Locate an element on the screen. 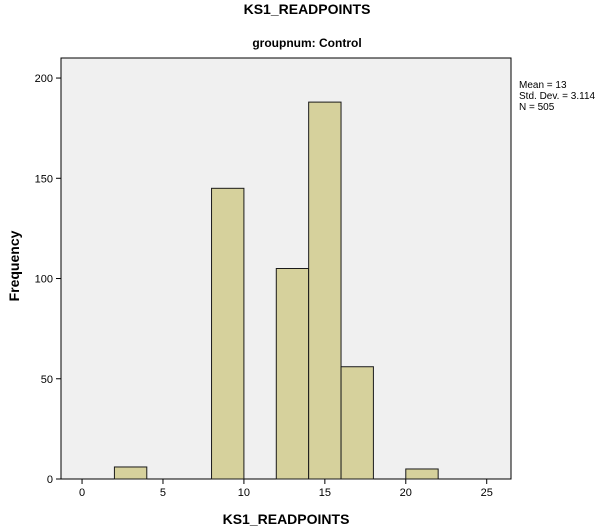 The image size is (614, 529). stats-mean: Mean = 13 is located at coordinates (543, 85).